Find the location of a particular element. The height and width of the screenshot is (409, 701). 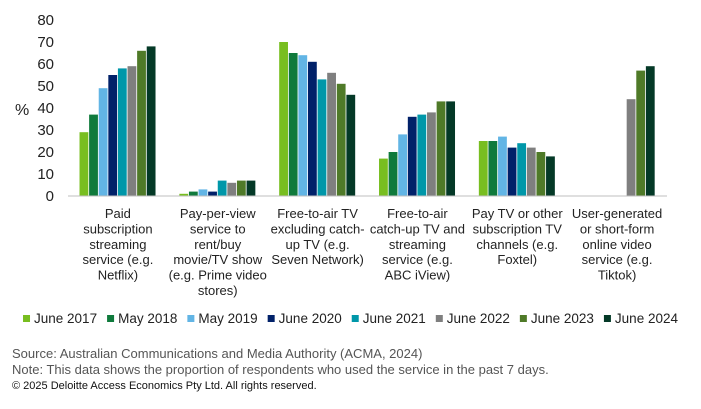

y-tick-label: 10 is located at coordinates (45, 174).